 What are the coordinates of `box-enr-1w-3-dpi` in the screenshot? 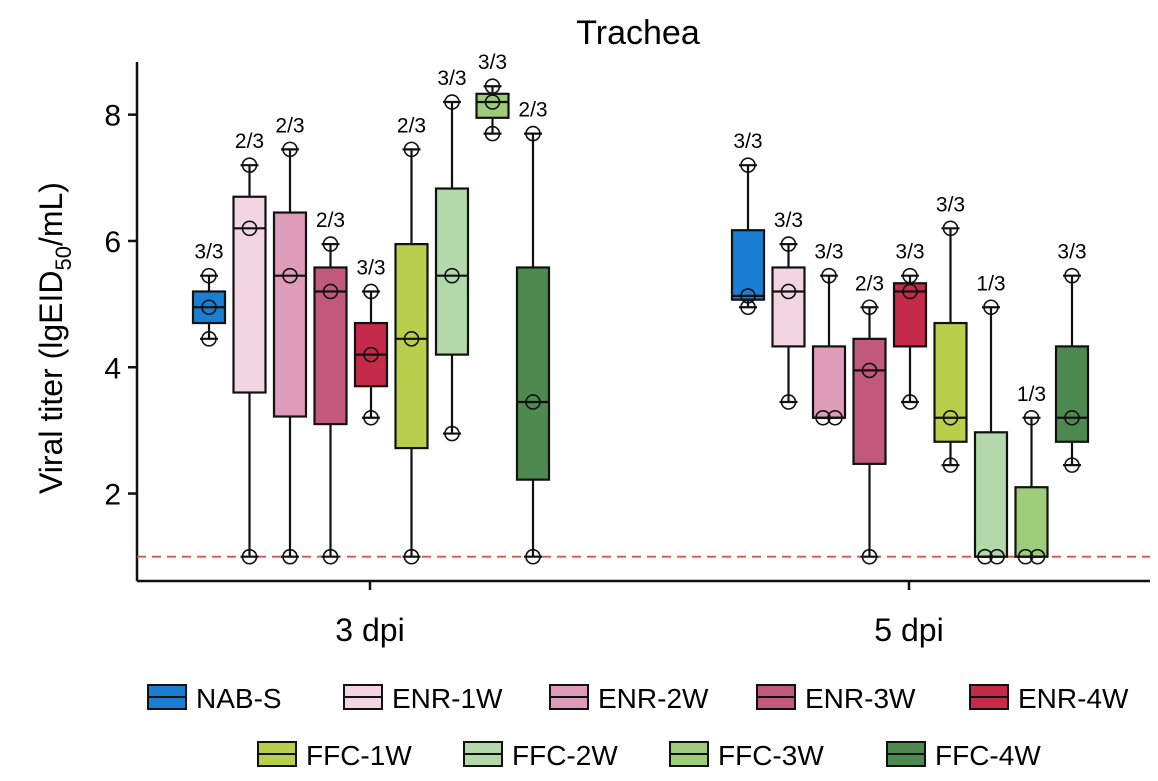 It's located at (249, 361).